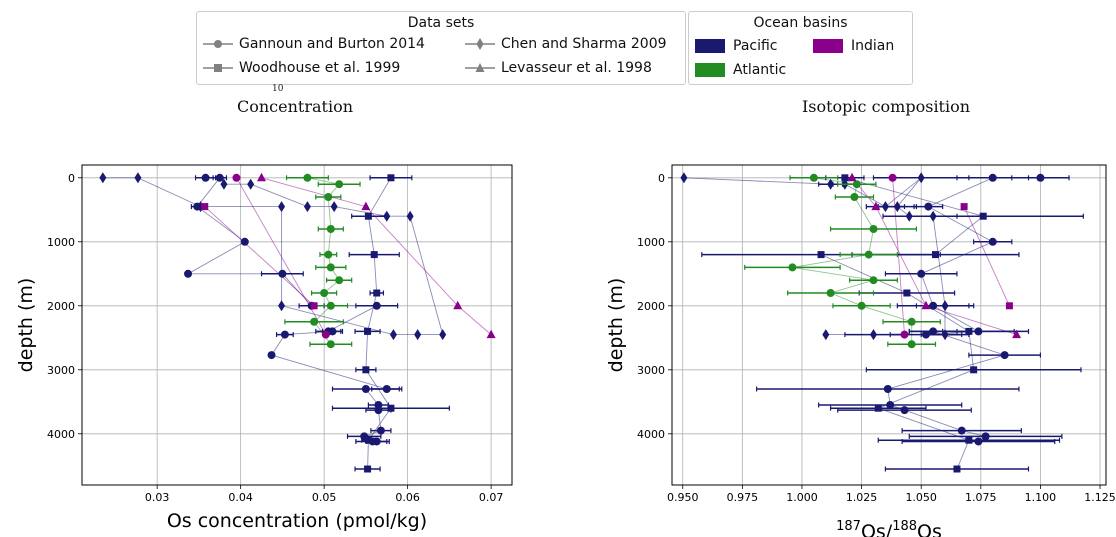 The height and width of the screenshot is (537, 1116). Describe the element at coordinates (491, 497) in the screenshot. I see `x-tick-label: 0.07` at that location.